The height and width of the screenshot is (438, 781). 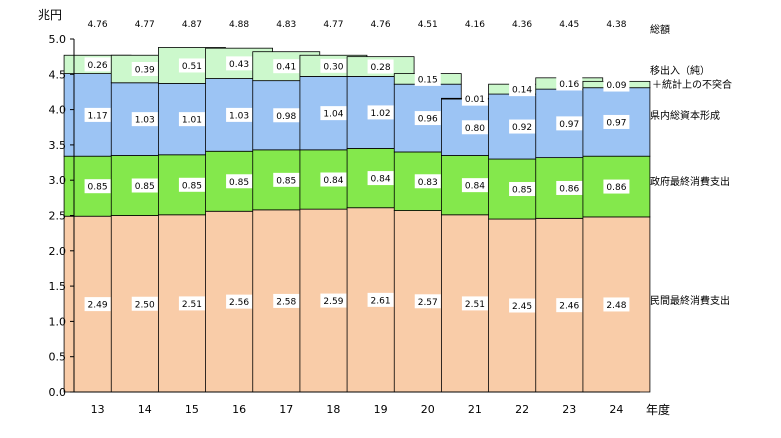 I want to click on data-label-18-series-3: 0.30, so click(x=333, y=67).